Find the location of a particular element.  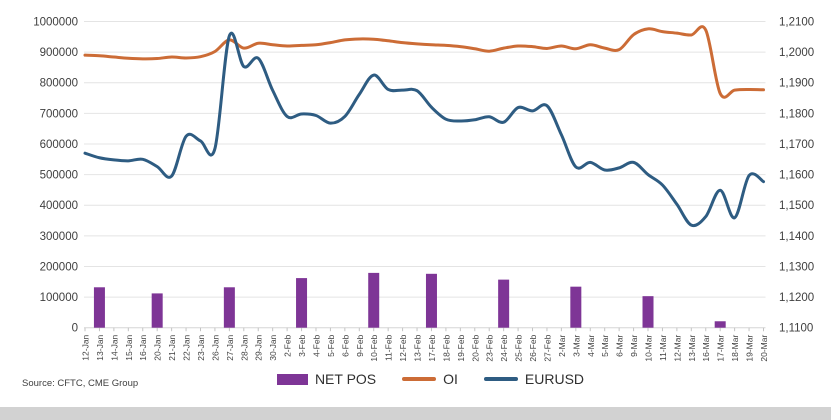

x-axis-label: 27-Feb is located at coordinates (547, 347).